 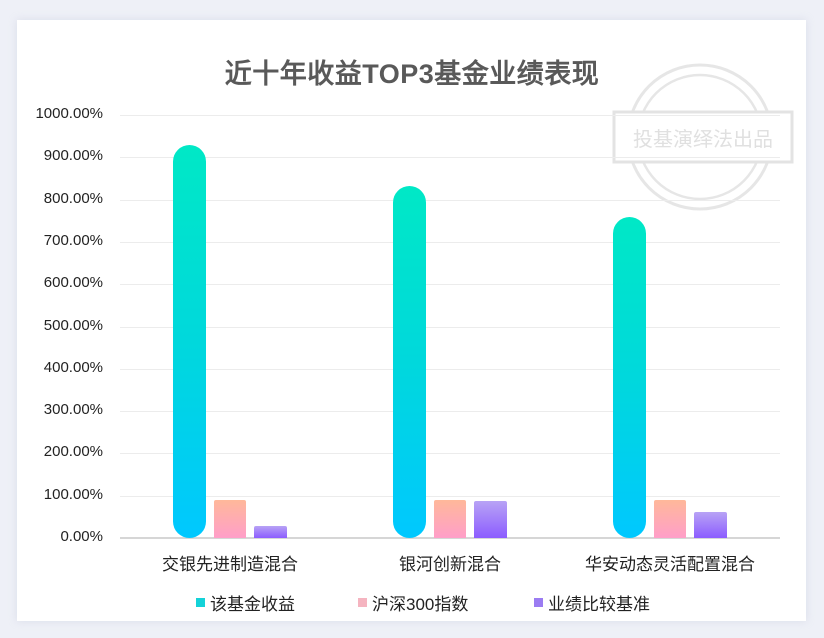 What do you see at coordinates (73, 156) in the screenshot?
I see `y-tick-label: 900.00%` at bounding box center [73, 156].